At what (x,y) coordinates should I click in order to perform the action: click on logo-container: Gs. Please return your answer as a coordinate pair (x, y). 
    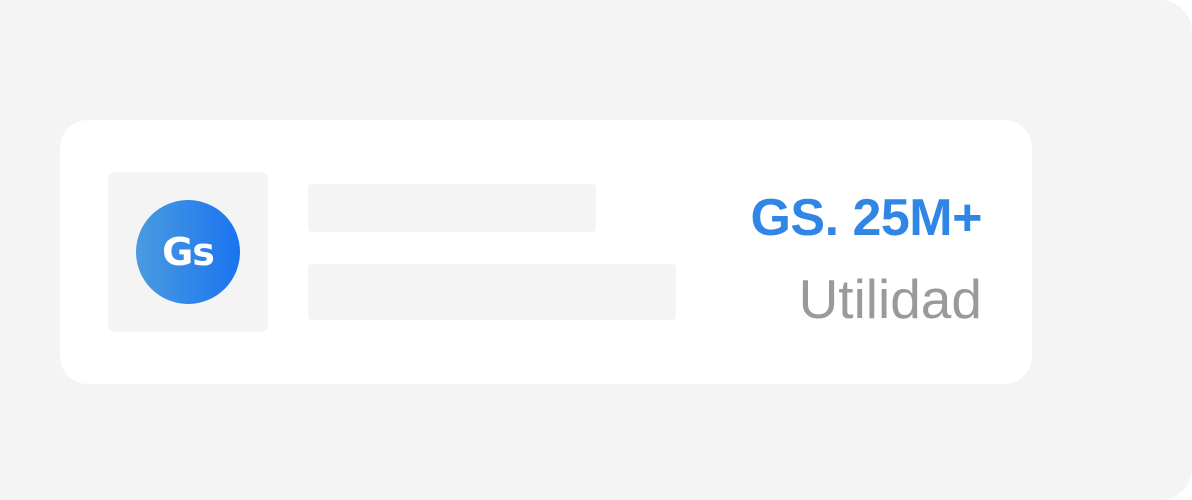
    Looking at the image, I should click on (188, 252).